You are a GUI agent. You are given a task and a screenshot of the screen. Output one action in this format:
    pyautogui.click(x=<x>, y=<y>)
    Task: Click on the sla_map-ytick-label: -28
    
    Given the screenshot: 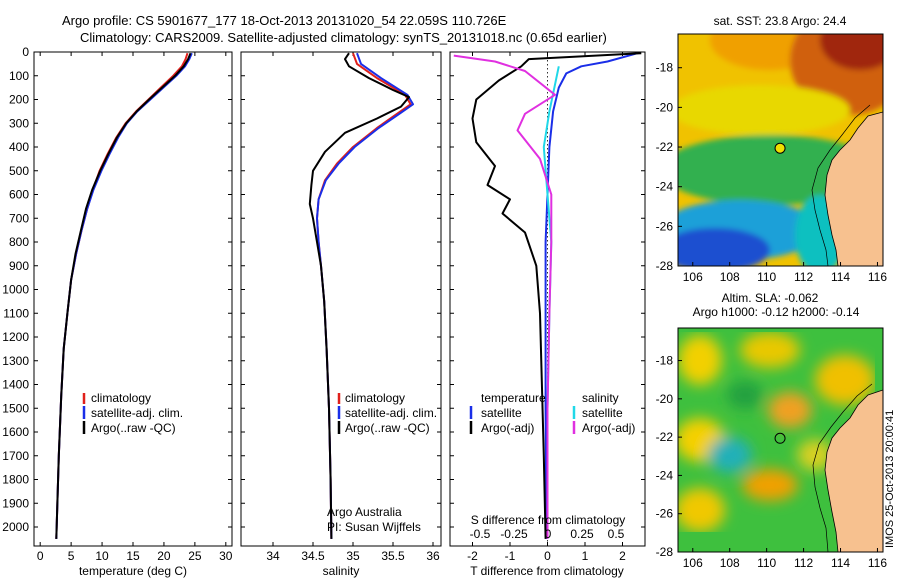 What is the action you would take?
    pyautogui.click(x=665, y=552)
    